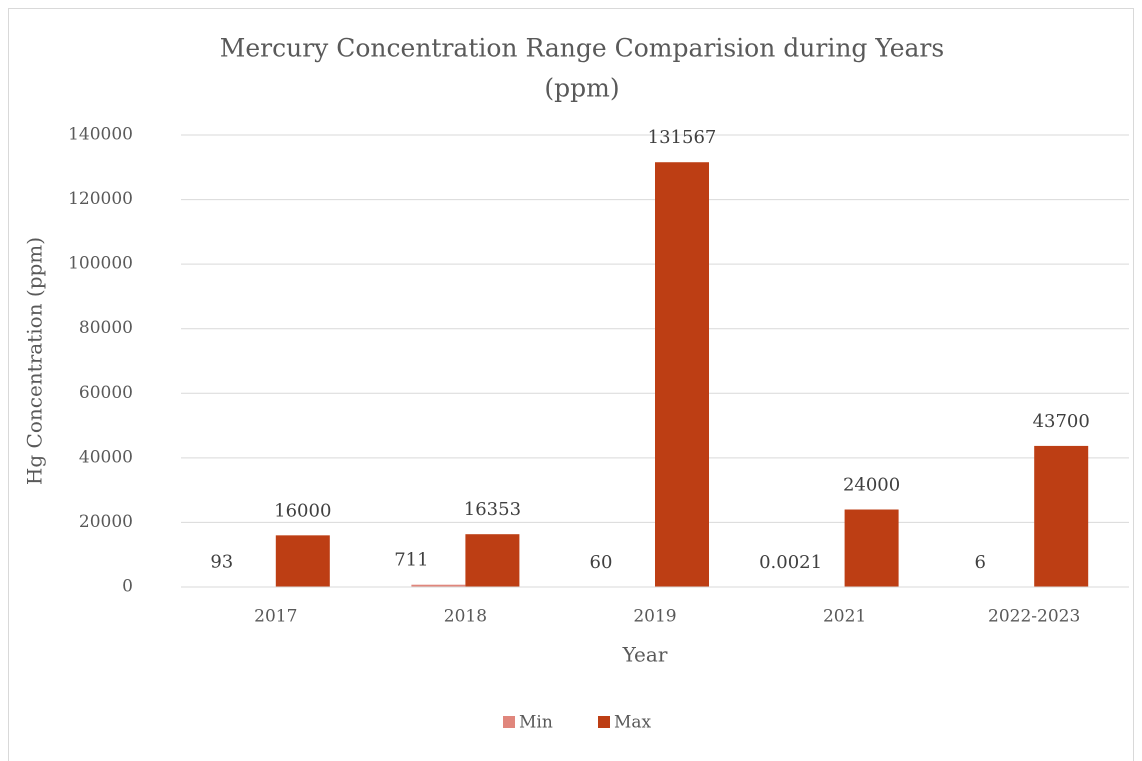  Describe the element at coordinates (492, 509) in the screenshot. I see `data-label: 16353` at that location.